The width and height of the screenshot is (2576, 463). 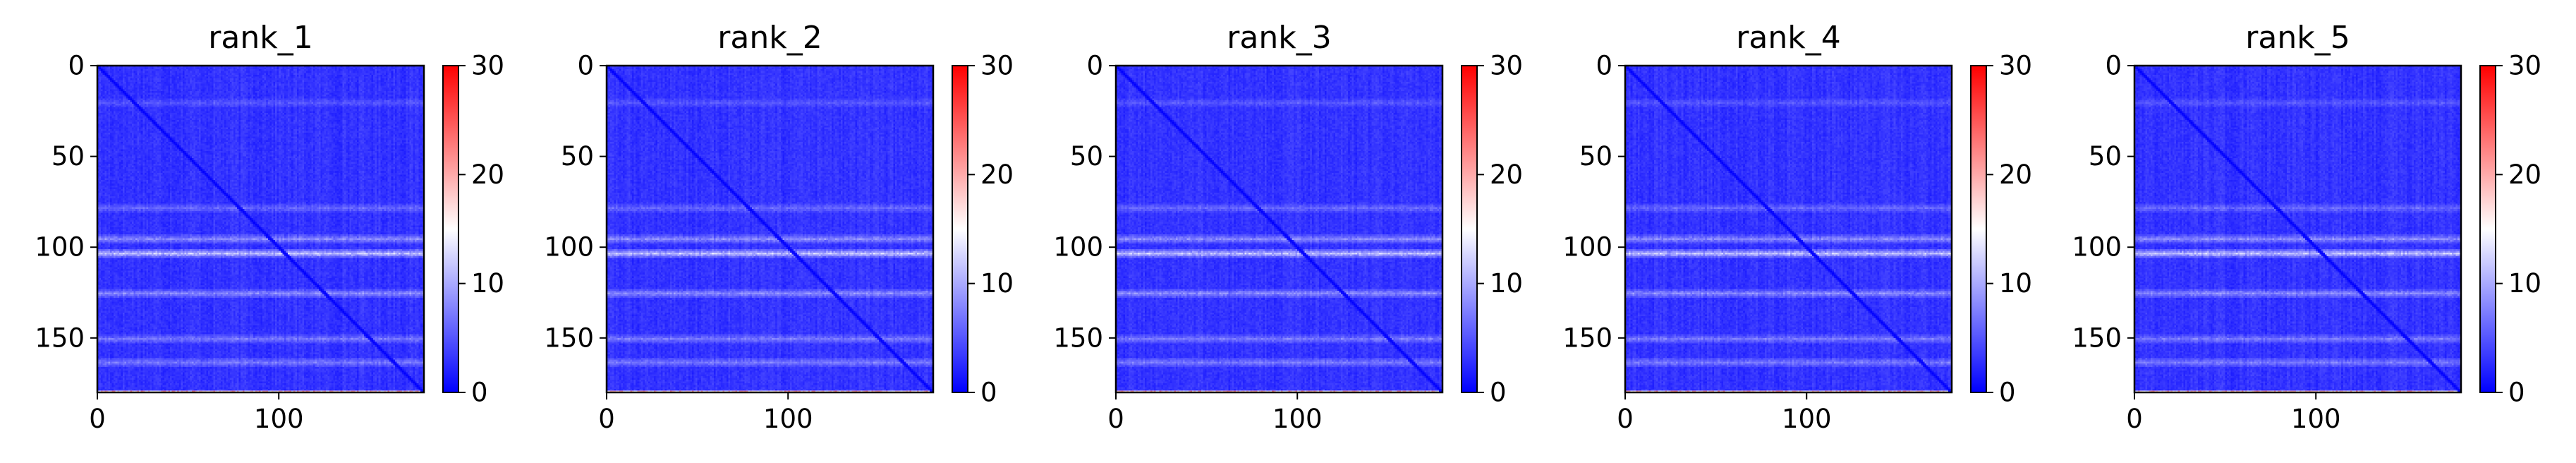 I want to click on panel-title: rank_1, so click(x=260, y=38).